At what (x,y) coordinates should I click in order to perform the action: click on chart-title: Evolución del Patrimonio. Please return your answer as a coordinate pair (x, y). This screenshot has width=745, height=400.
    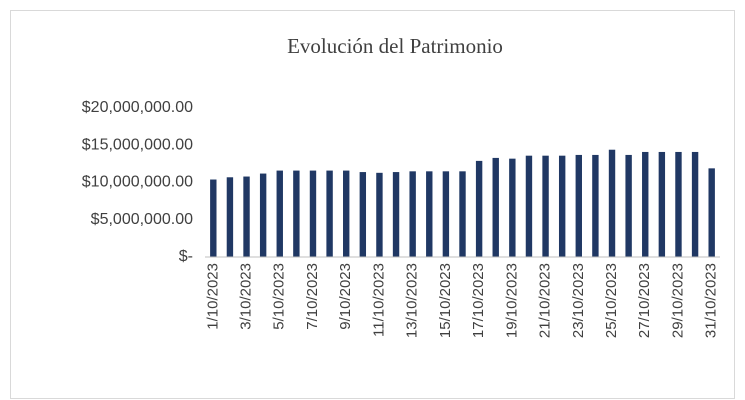
    Looking at the image, I should click on (395, 46).